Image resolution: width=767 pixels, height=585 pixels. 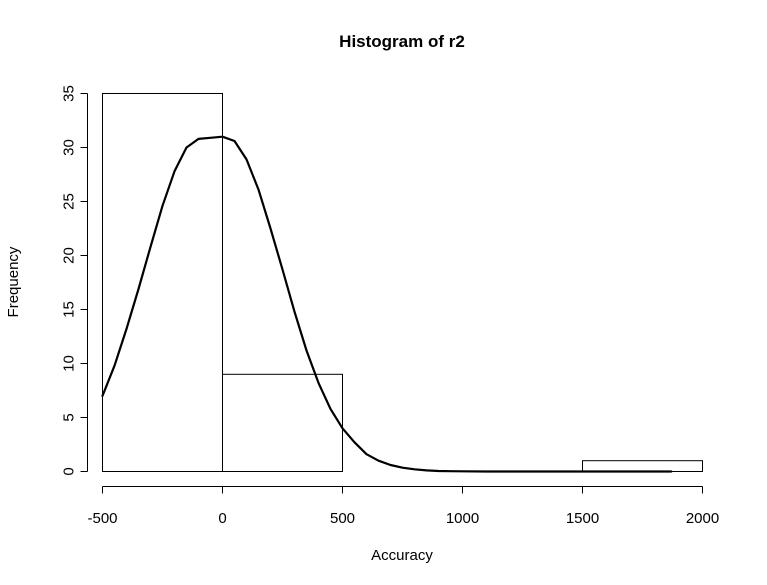 What do you see at coordinates (462, 518) in the screenshot?
I see `x-tick-label-3: 1000` at bounding box center [462, 518].